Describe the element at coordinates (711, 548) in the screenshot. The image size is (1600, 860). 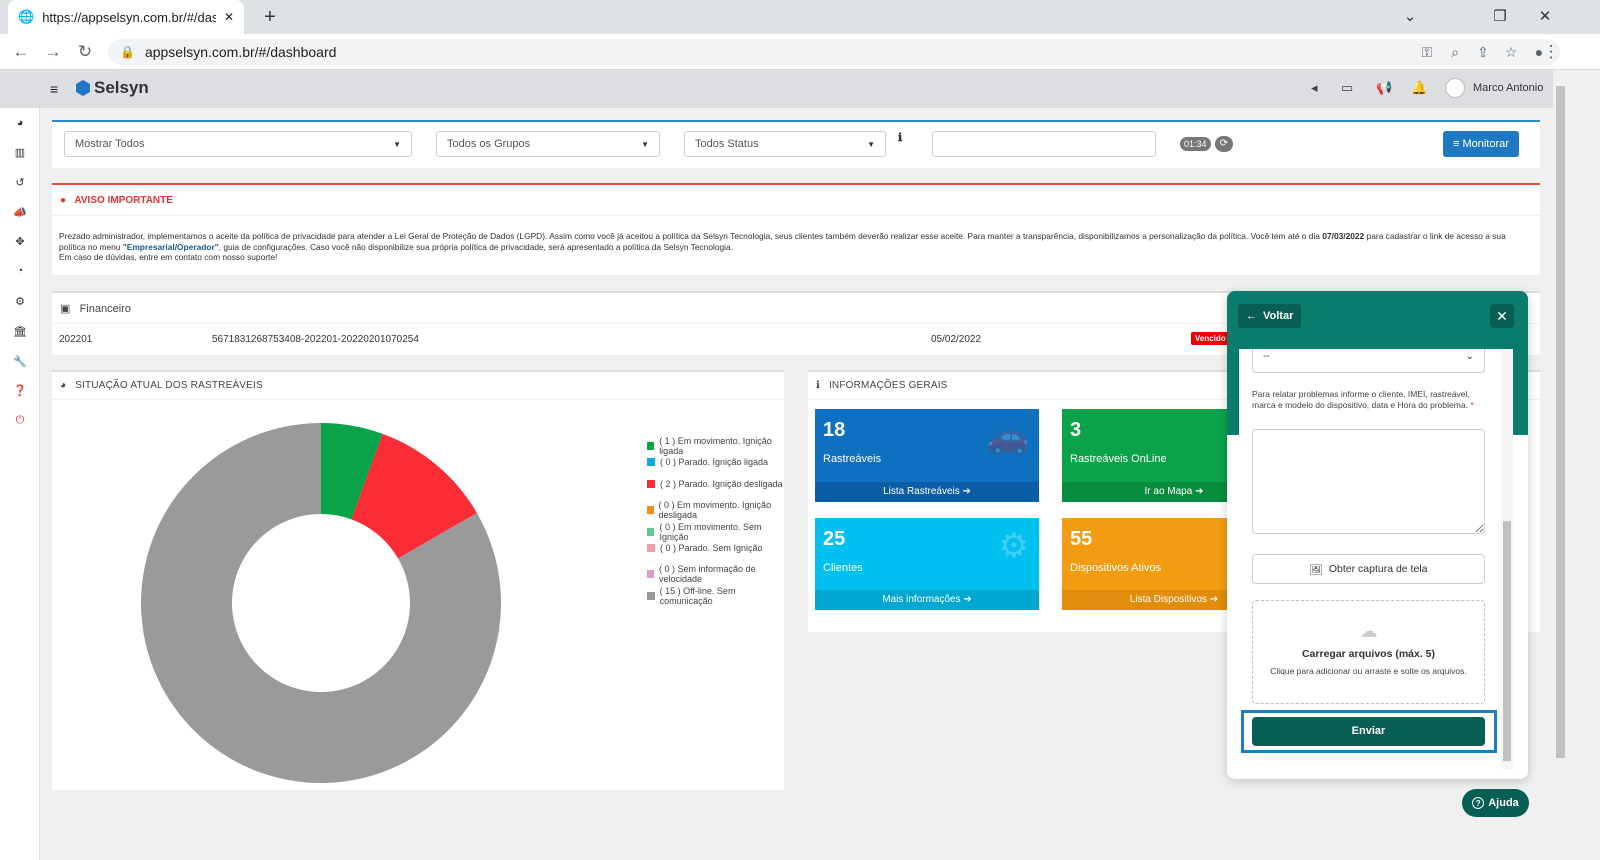
I see `legend-label: ( 0 ) Parado. Sem Ignição` at that location.